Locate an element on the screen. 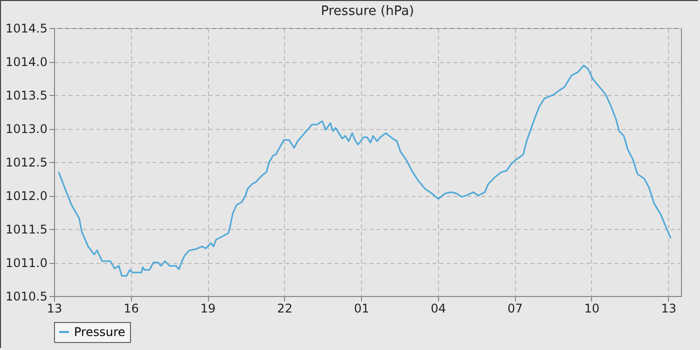  x-tick-label: 07 is located at coordinates (515, 309).